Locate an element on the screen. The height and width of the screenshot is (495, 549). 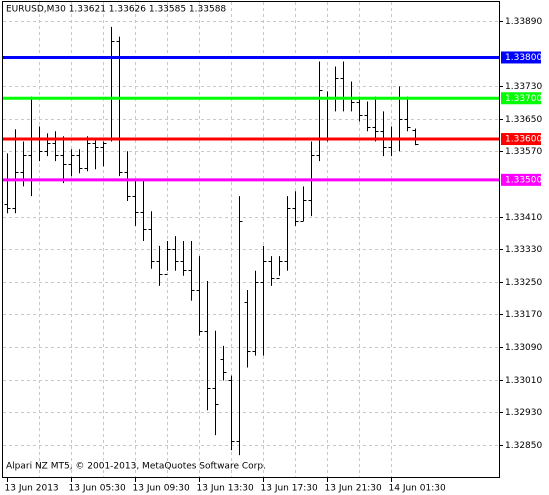
x-tick-label: 13 Jun 17:30 is located at coordinates (289, 489).